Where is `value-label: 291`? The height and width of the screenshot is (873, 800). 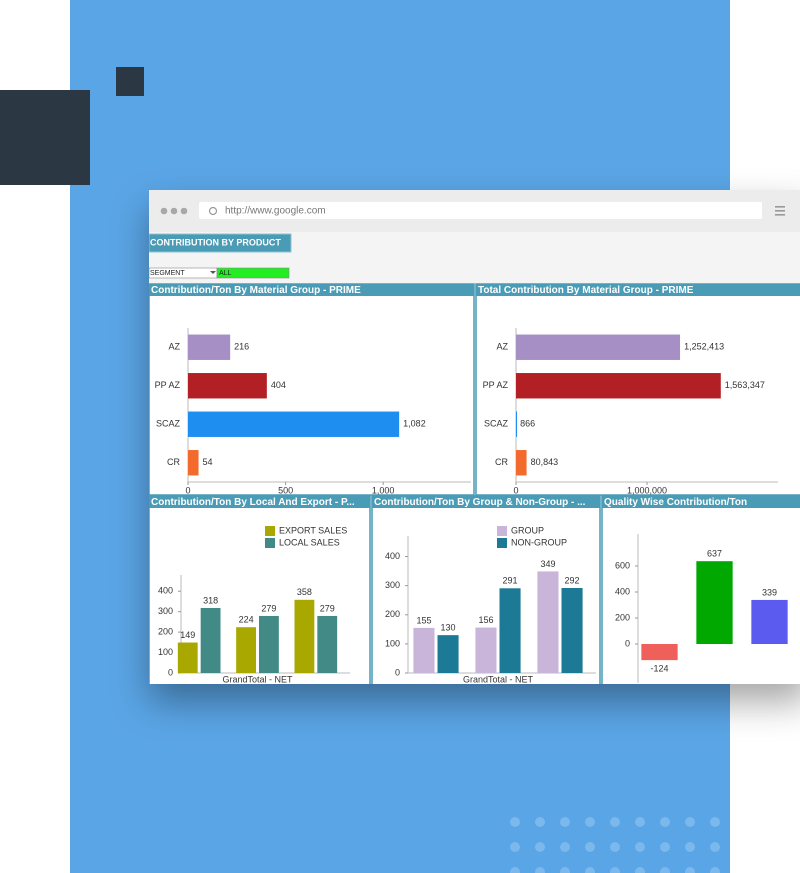
value-label: 291 is located at coordinates (510, 581).